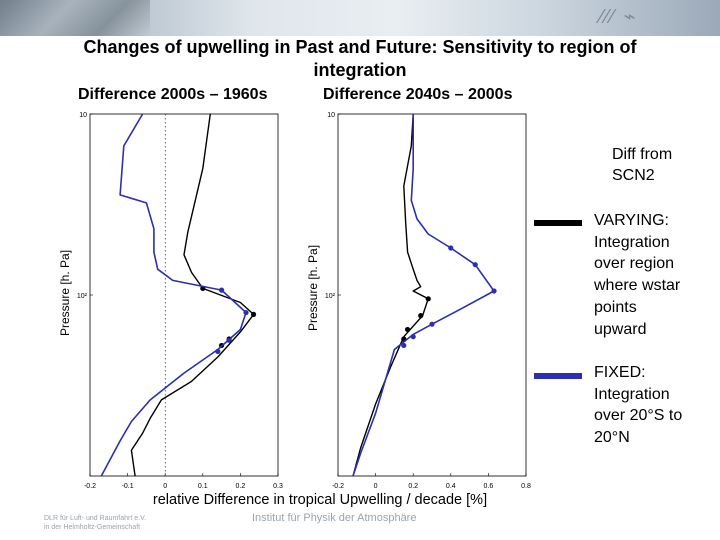  What do you see at coordinates (423, 295) in the screenshot?
I see `right-series-fixed-line` at bounding box center [423, 295].